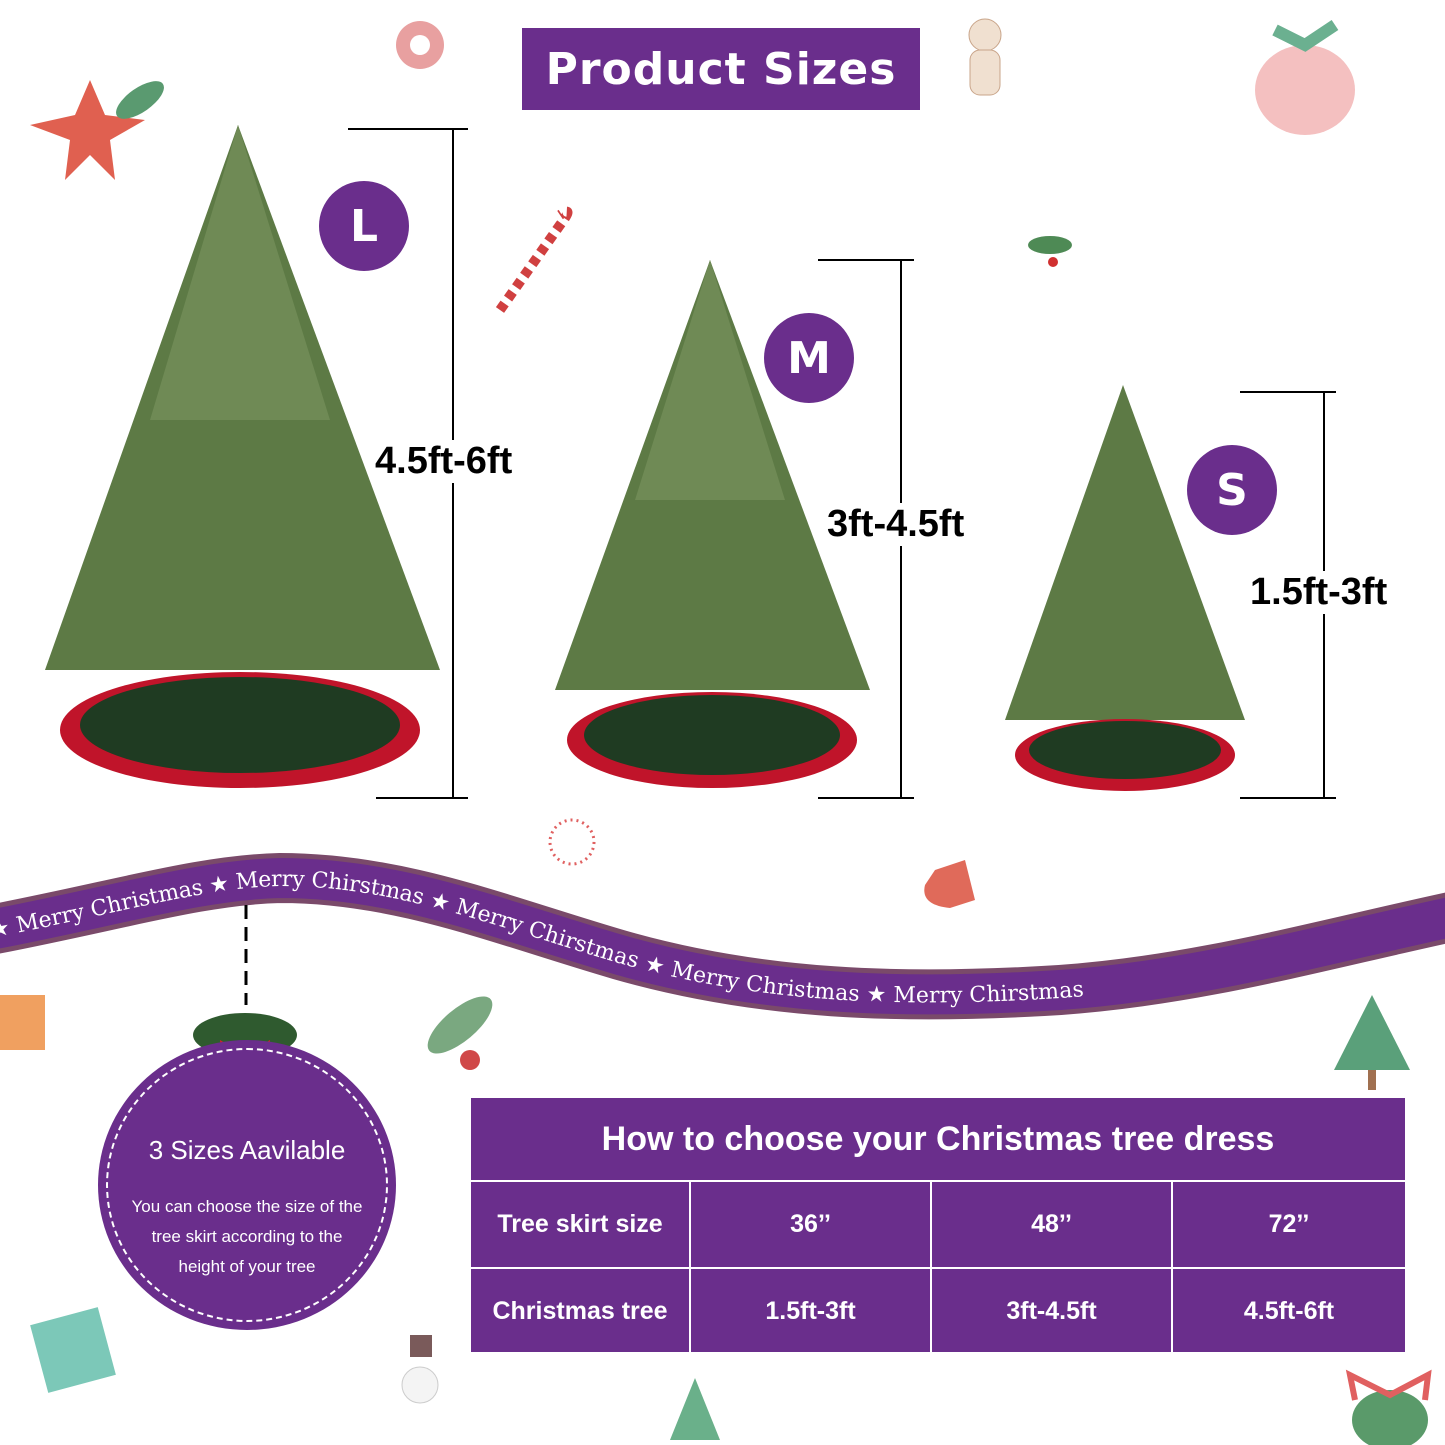 The height and width of the screenshot is (1445, 1445). Describe the element at coordinates (58, 1194) in the screenshot. I see `gift-icon` at that location.